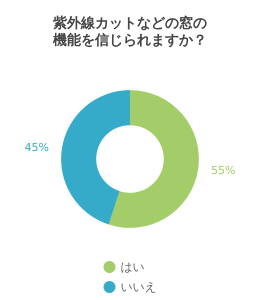  Describe the element at coordinates (132, 267) in the screenshot. I see `legend-label: はい` at that location.